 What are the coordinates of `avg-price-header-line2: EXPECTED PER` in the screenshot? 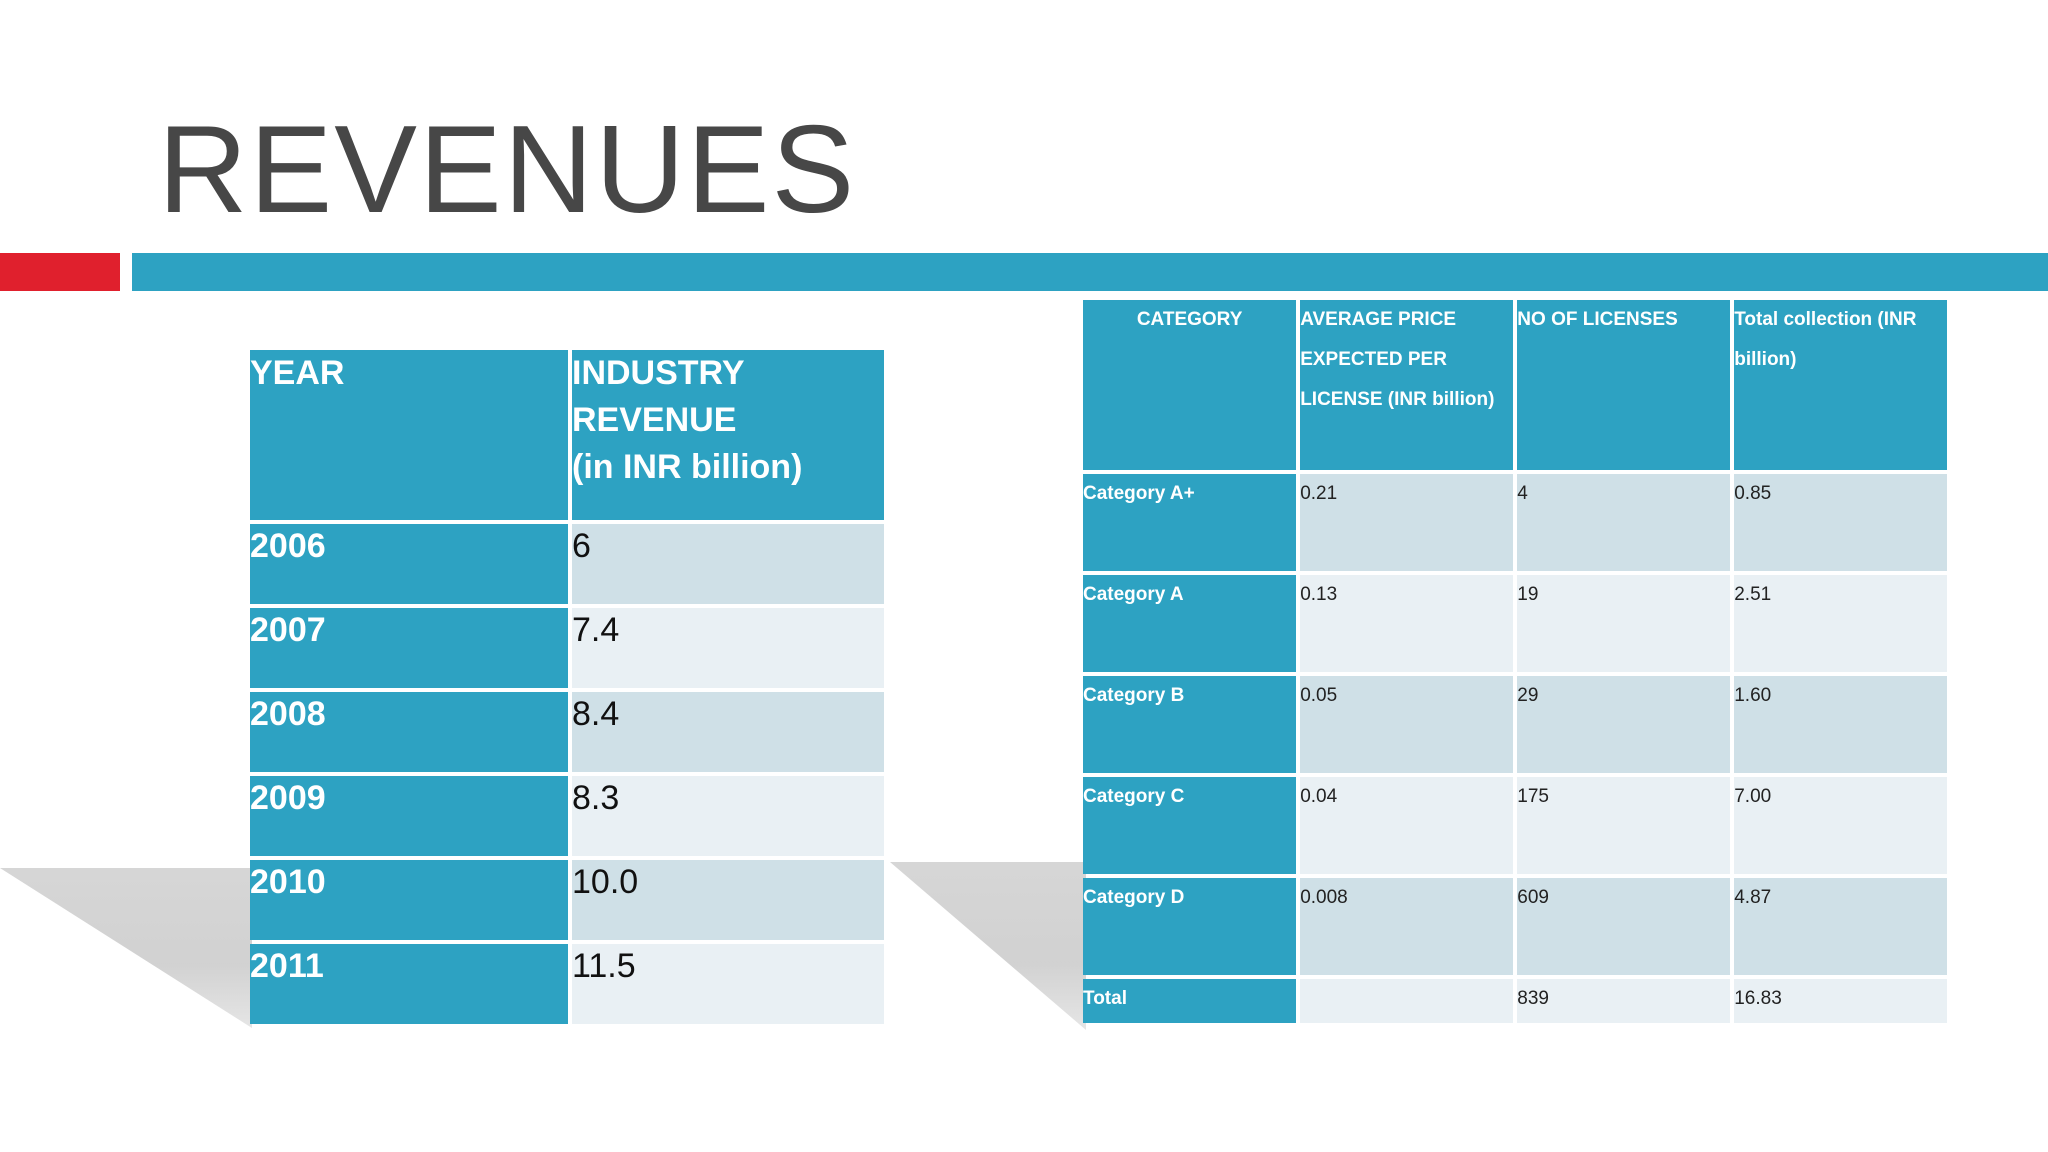 It's located at (1373, 359).